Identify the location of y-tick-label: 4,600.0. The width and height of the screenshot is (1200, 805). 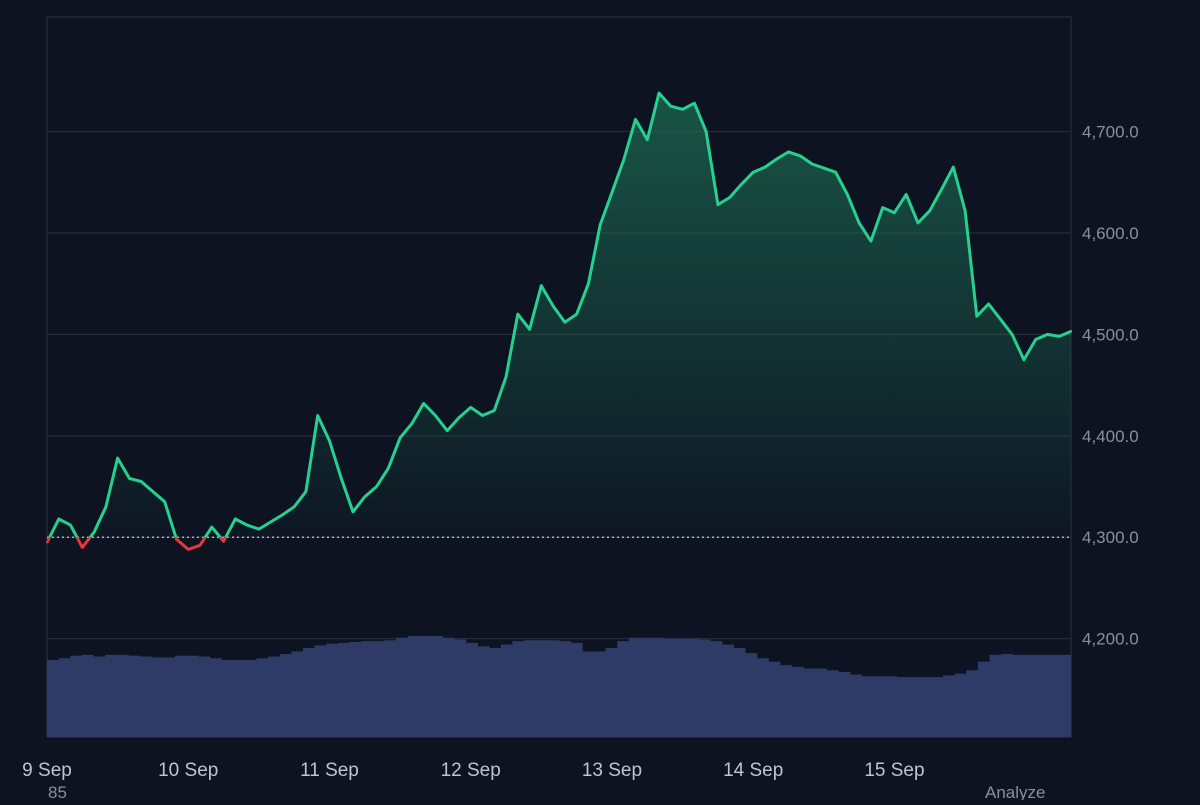
(1110, 233).